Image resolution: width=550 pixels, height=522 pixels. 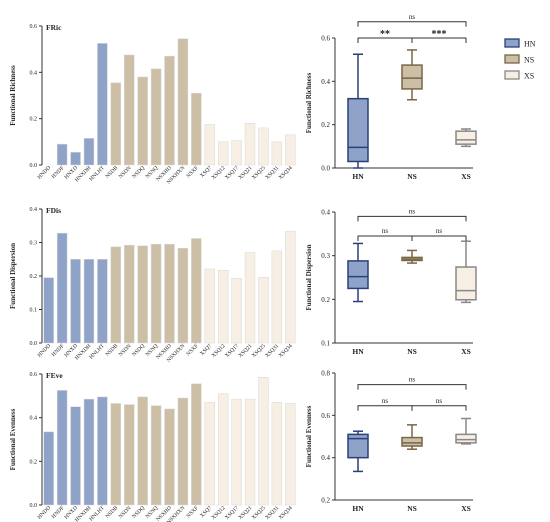 I want to click on y-tick-label: 0.6, so click(x=325, y=39).